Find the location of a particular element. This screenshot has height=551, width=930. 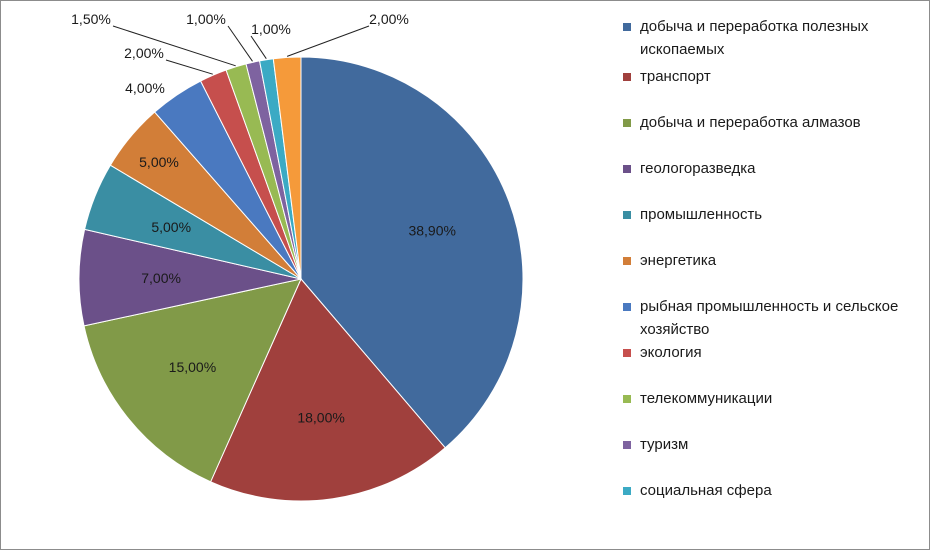

slice-label: 7,00% is located at coordinates (161, 278).